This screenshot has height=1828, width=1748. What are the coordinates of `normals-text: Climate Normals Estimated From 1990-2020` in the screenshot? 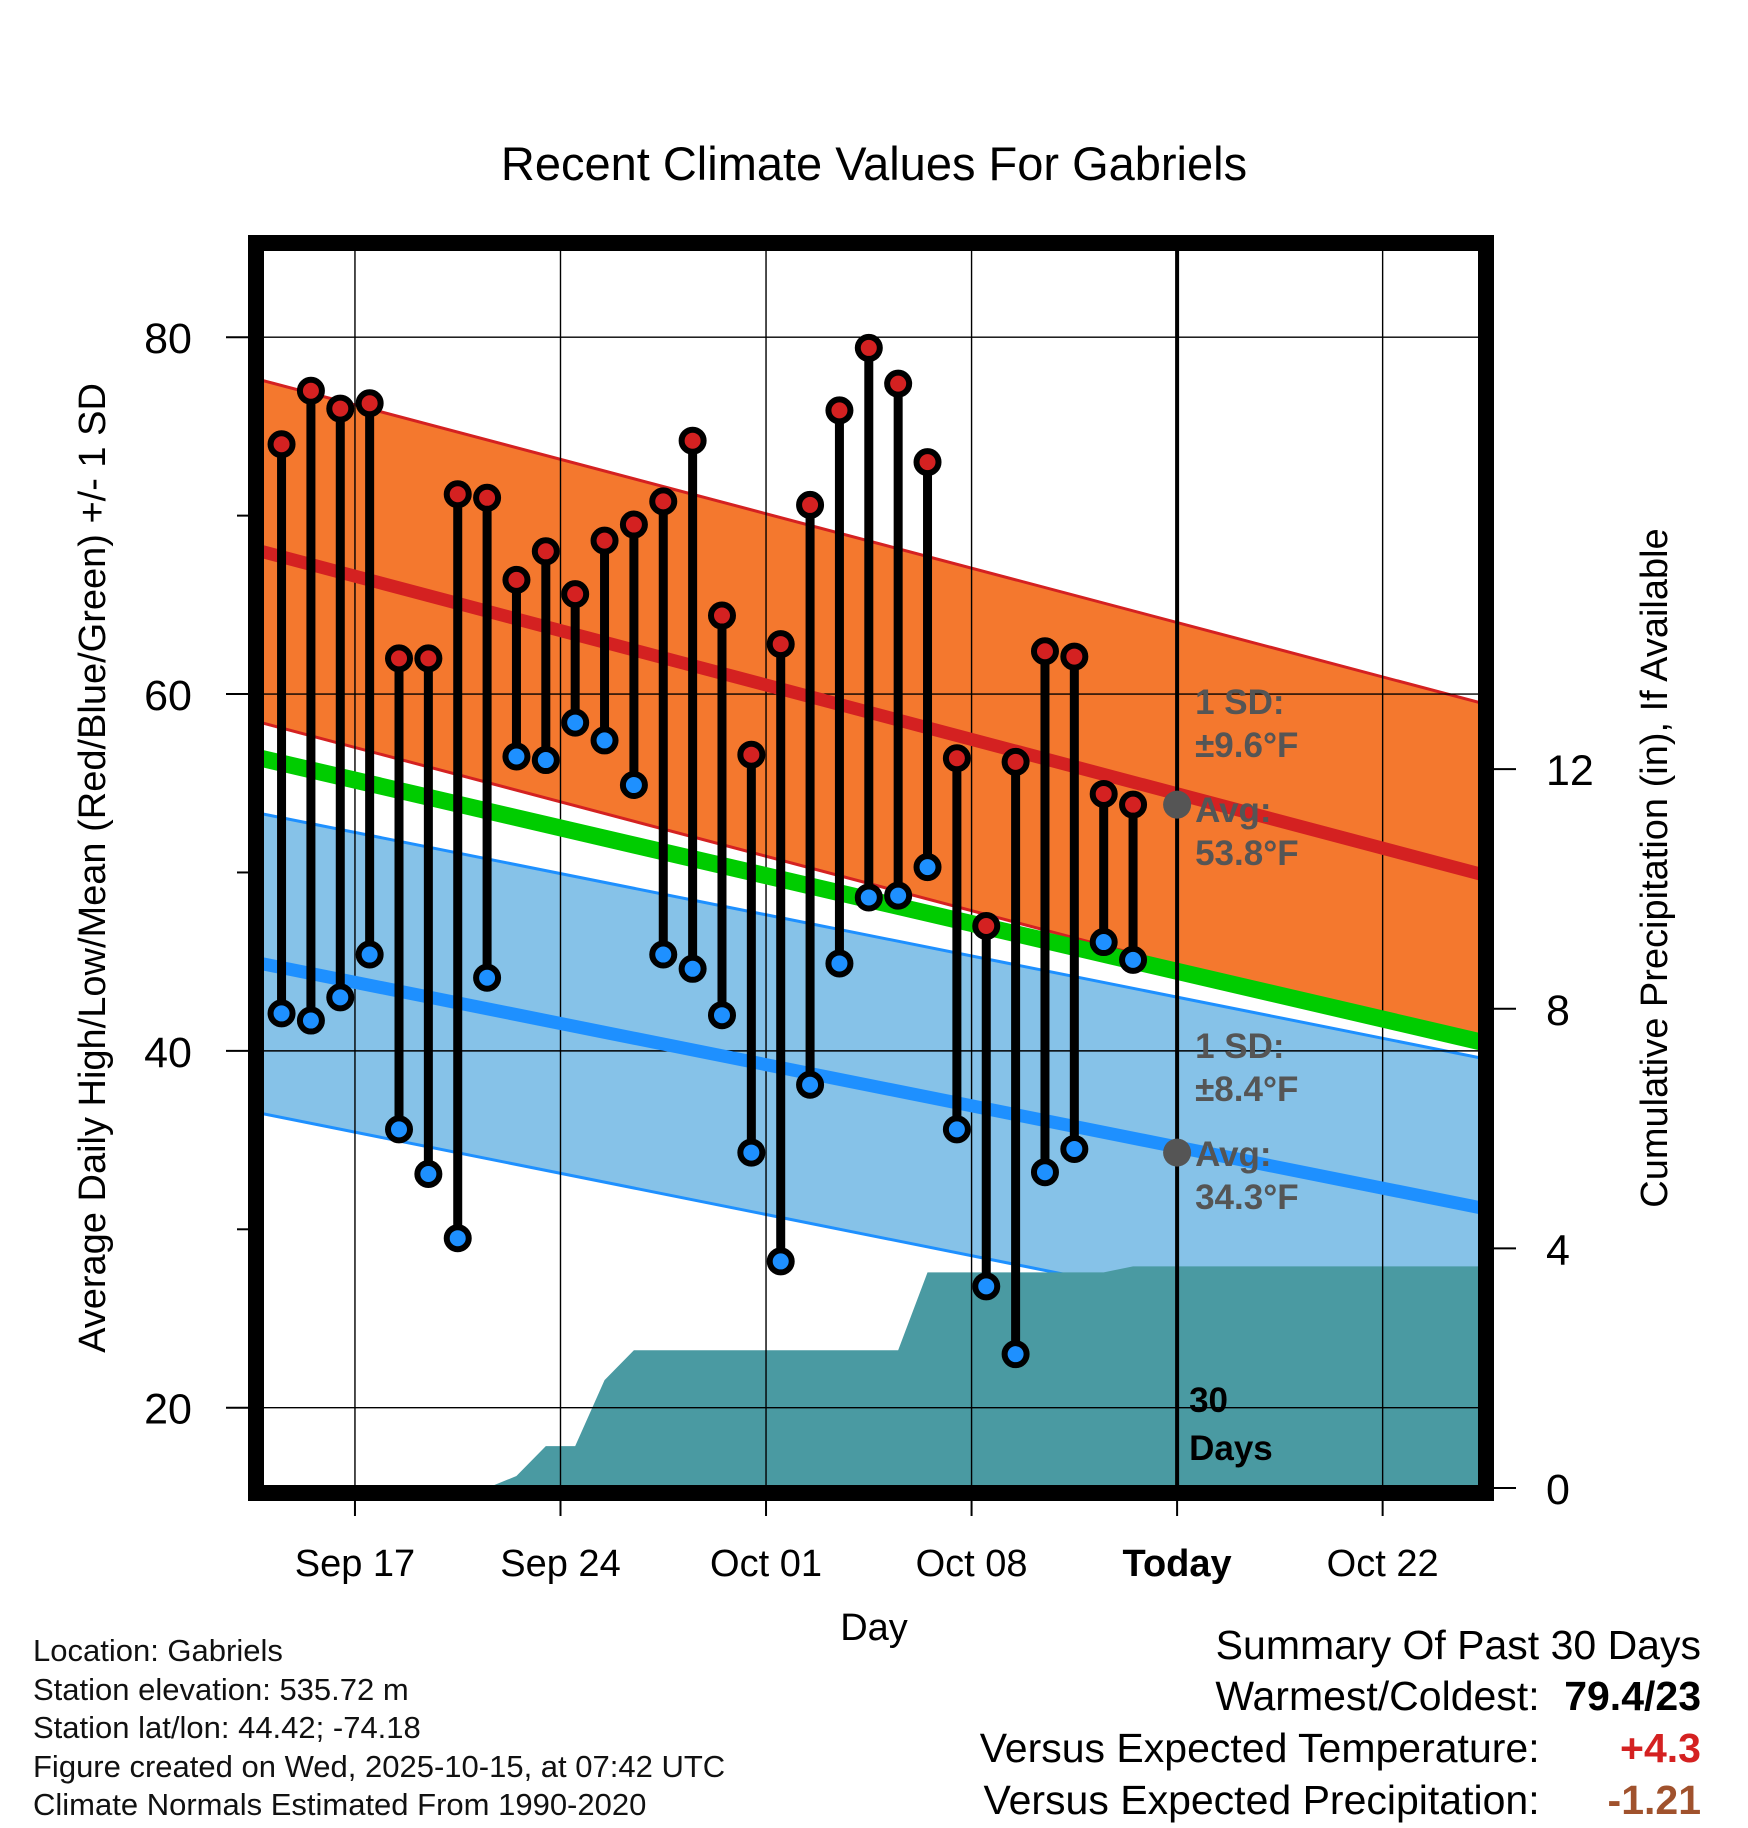 It's located at (340, 1804).